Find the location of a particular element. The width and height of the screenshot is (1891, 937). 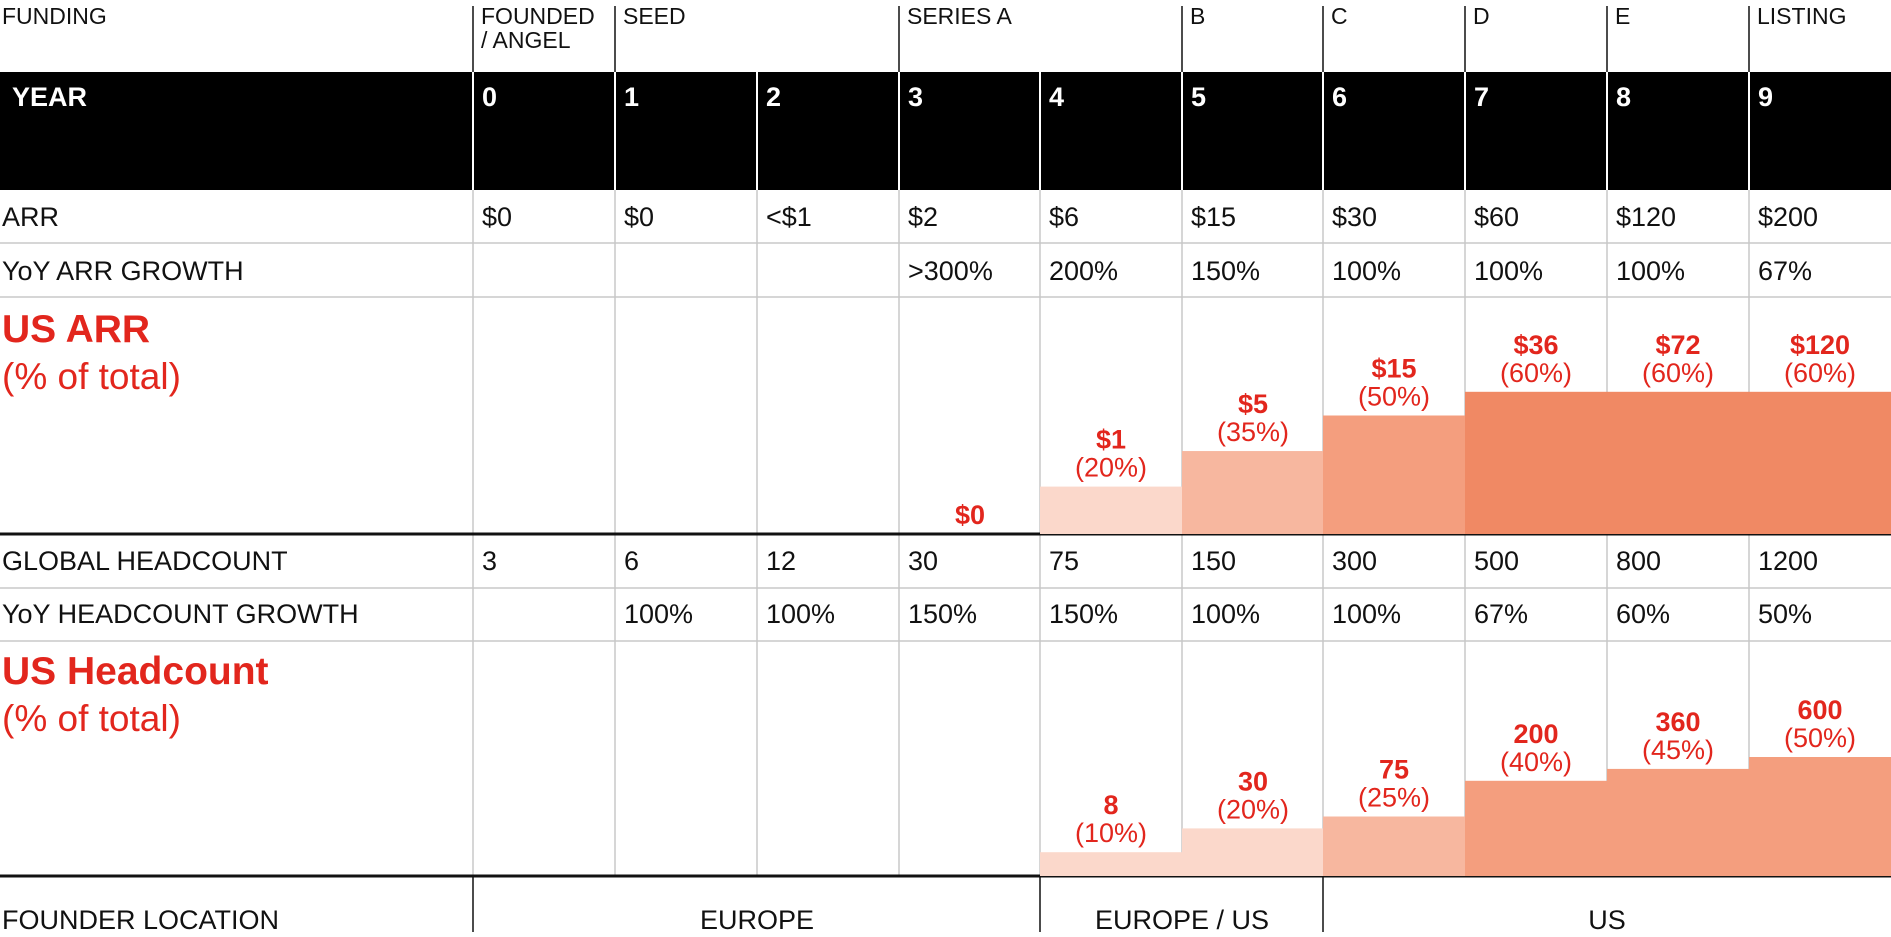

us-headcount-pct-label: (50%) is located at coordinates (1820, 738).